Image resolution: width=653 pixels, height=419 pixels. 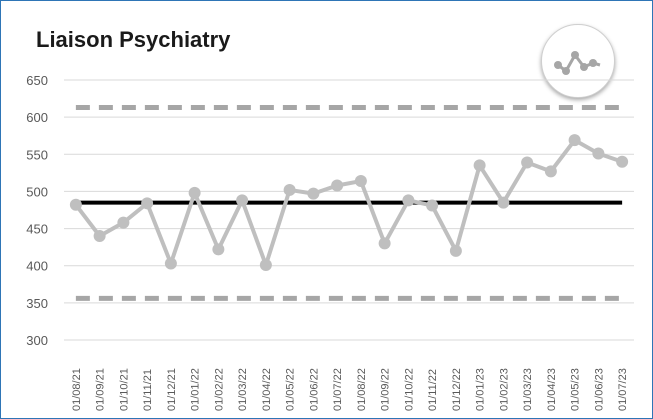 What do you see at coordinates (196, 389) in the screenshot?
I see `x-tick-label: 01/01/22` at bounding box center [196, 389].